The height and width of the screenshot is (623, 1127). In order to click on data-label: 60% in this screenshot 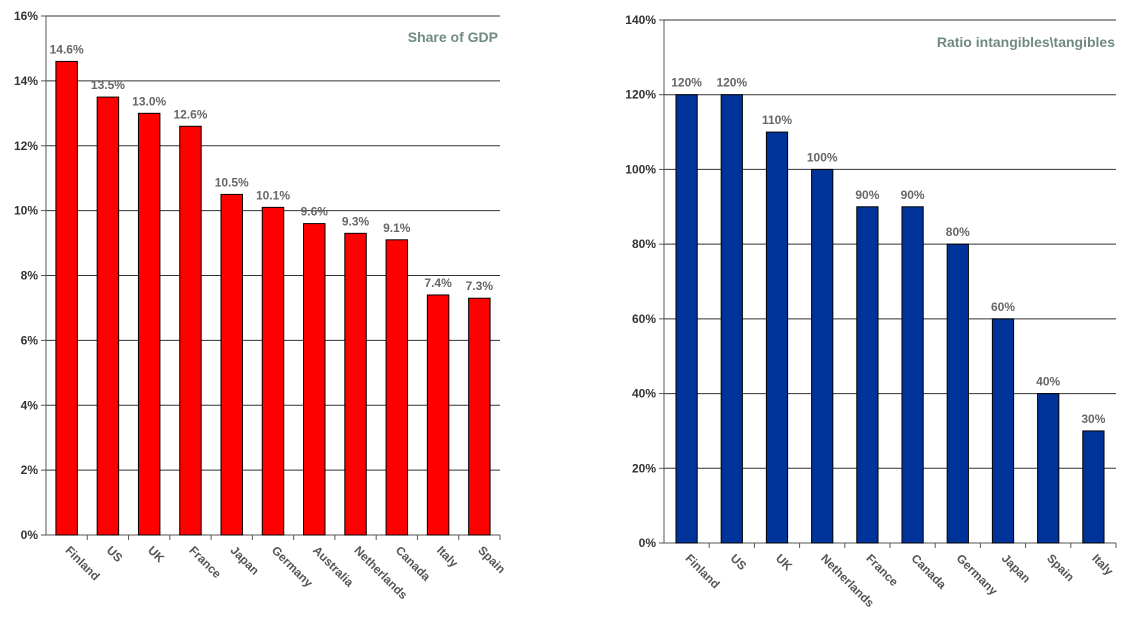, I will do `click(1003, 307)`.